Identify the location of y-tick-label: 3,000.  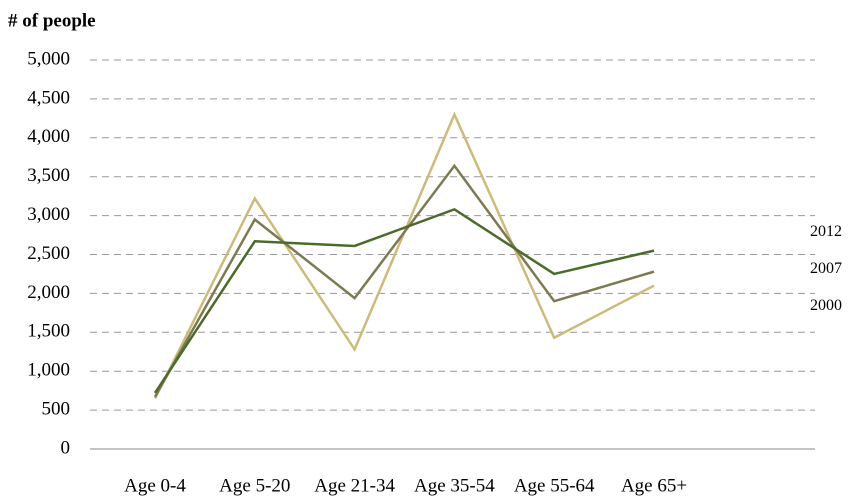
(48, 214).